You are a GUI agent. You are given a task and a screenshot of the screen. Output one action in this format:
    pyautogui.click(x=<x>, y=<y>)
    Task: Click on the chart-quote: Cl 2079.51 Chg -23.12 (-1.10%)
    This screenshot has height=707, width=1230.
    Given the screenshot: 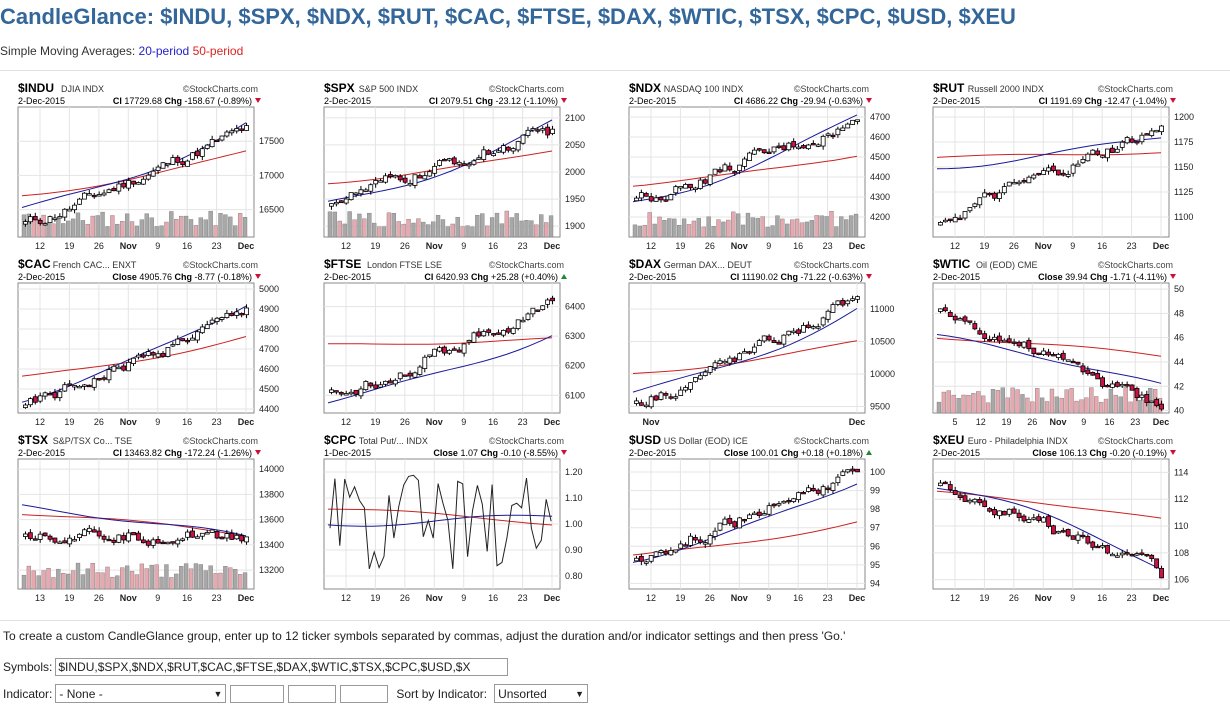 What is the action you would take?
    pyautogui.click(x=493, y=101)
    